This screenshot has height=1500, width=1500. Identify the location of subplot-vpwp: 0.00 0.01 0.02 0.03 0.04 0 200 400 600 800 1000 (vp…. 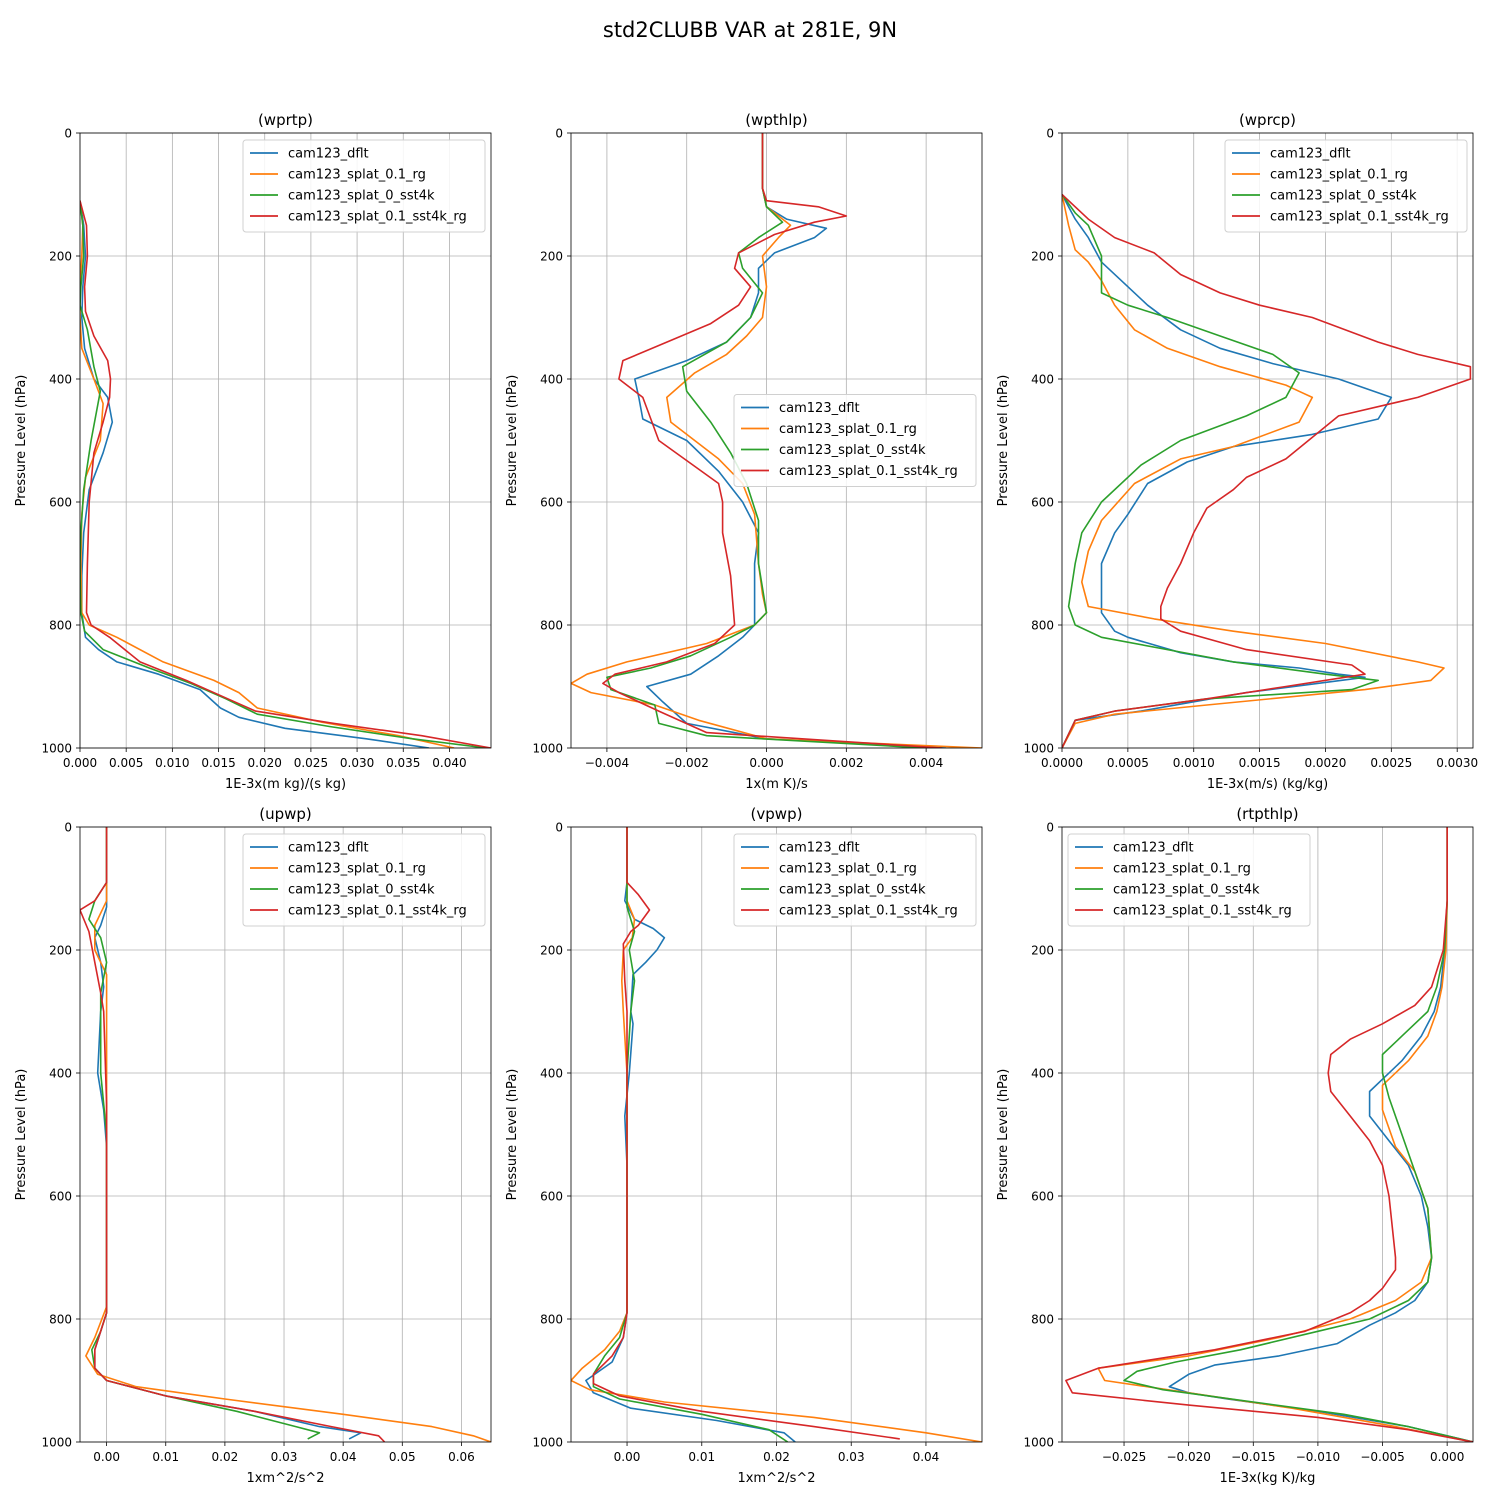
(744, 1145).